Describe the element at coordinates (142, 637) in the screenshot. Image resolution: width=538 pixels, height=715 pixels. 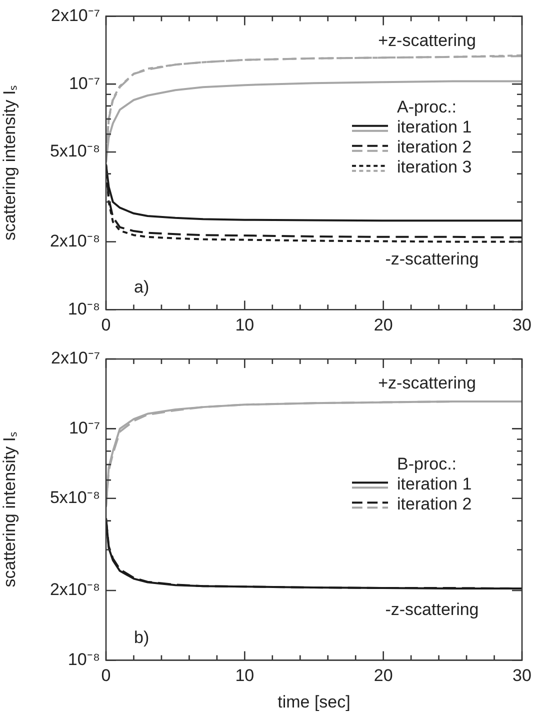
I see `annotation: b)` at that location.